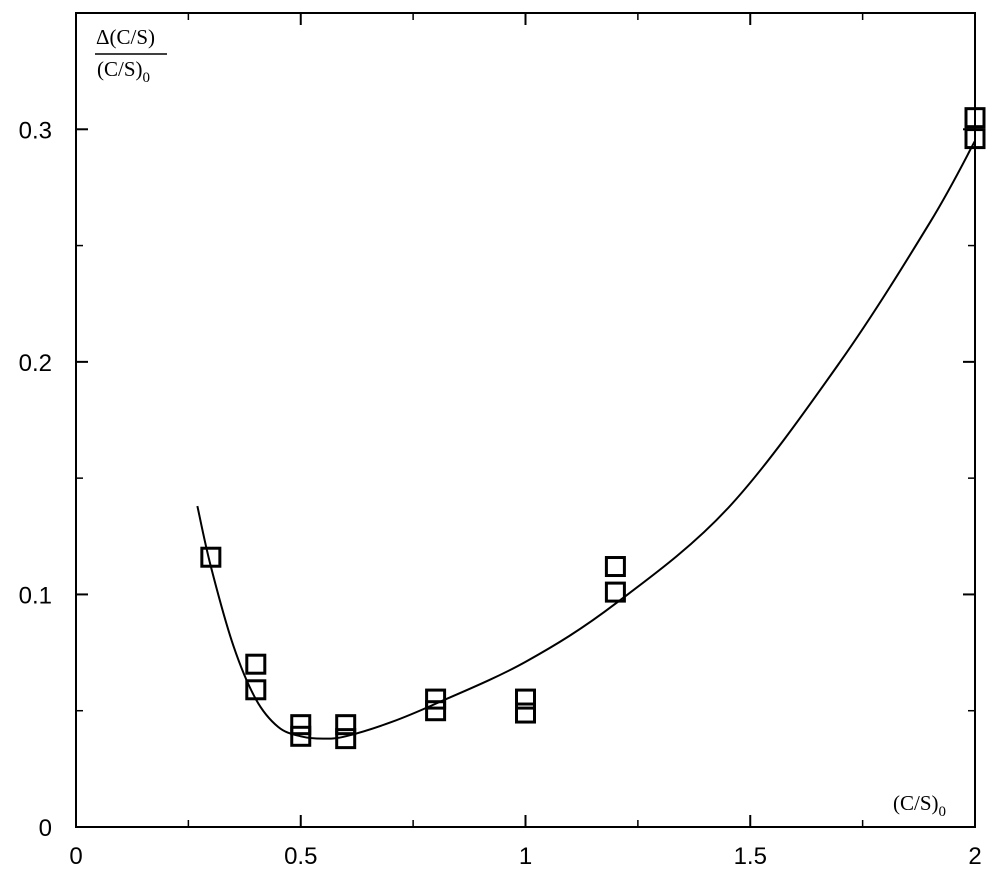 The image size is (1000, 880). I want to click on y-tick-label-1: 0.1, so click(35, 595).